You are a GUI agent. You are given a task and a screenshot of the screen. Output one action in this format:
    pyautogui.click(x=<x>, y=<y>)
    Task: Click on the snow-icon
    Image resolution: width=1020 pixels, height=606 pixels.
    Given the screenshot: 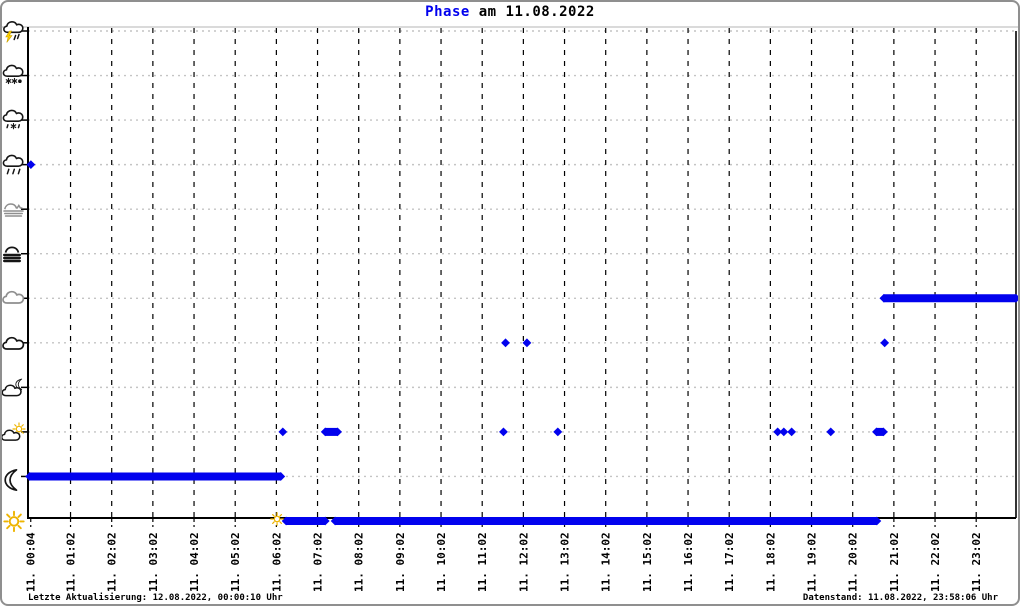 What is the action you would take?
    pyautogui.click(x=13, y=119)
    